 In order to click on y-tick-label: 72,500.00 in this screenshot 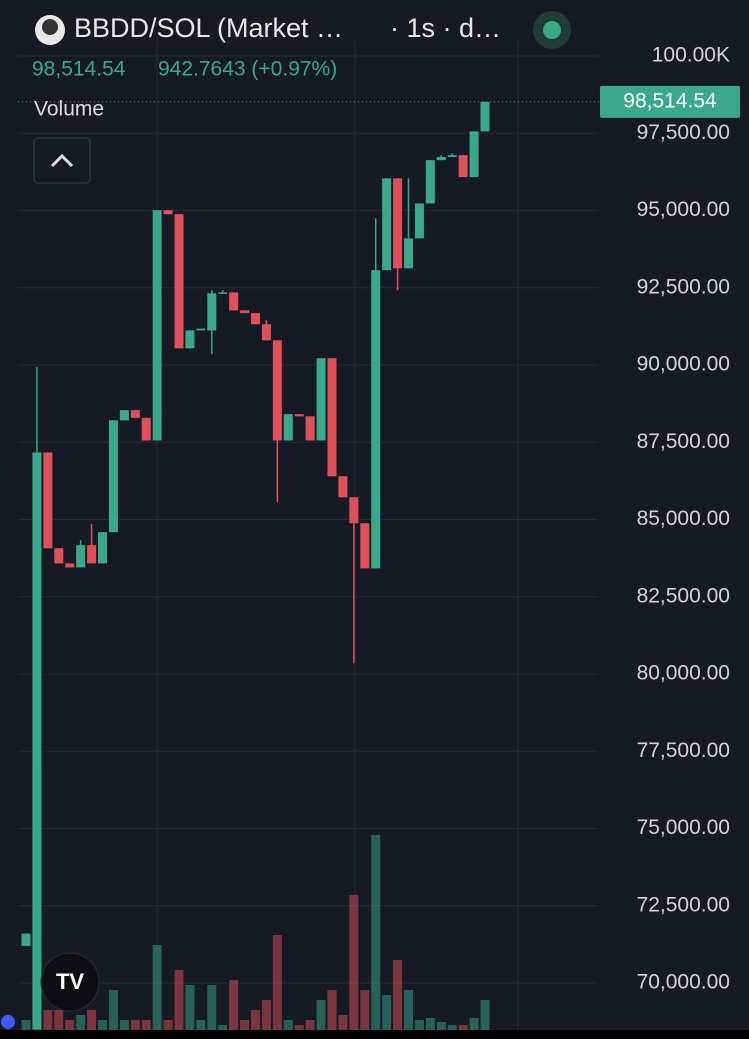, I will do `click(683, 904)`.